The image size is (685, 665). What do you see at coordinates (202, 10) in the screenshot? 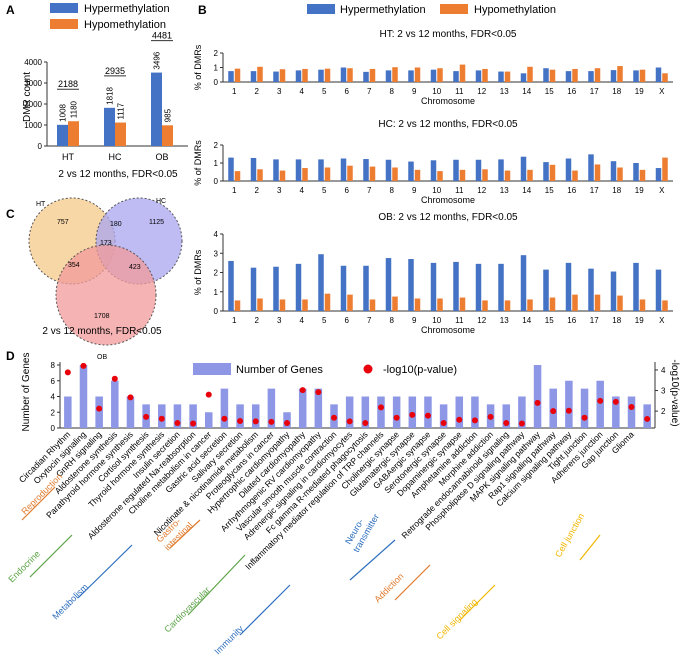
I see `panel-label-b: B` at bounding box center [202, 10].